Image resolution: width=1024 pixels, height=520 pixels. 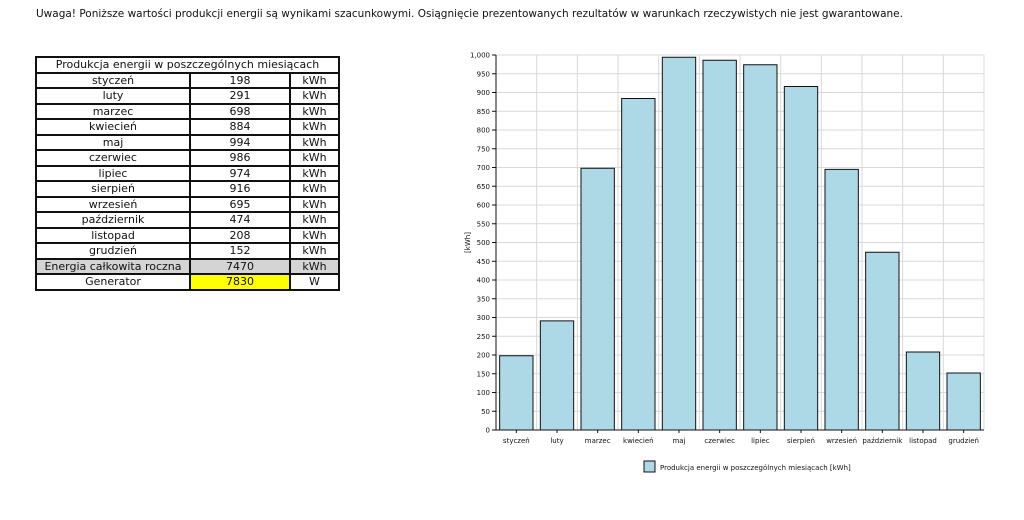 I want to click on total-row: Energia całkowita roczna 7470 kWh, so click(x=187, y=266).